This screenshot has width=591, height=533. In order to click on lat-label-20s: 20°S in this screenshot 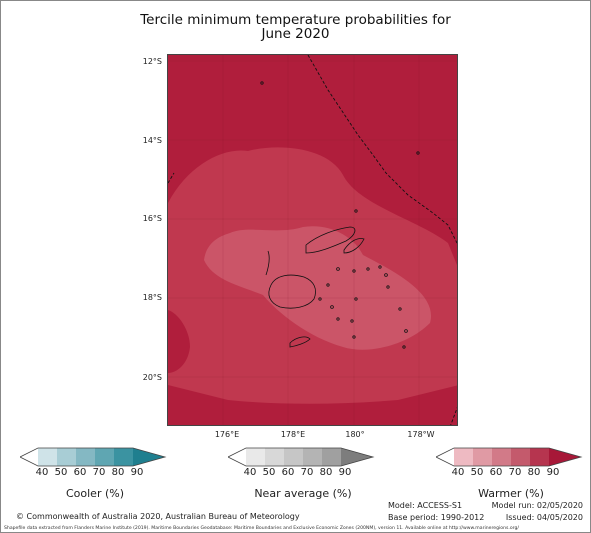, I will do `click(152, 377)`.